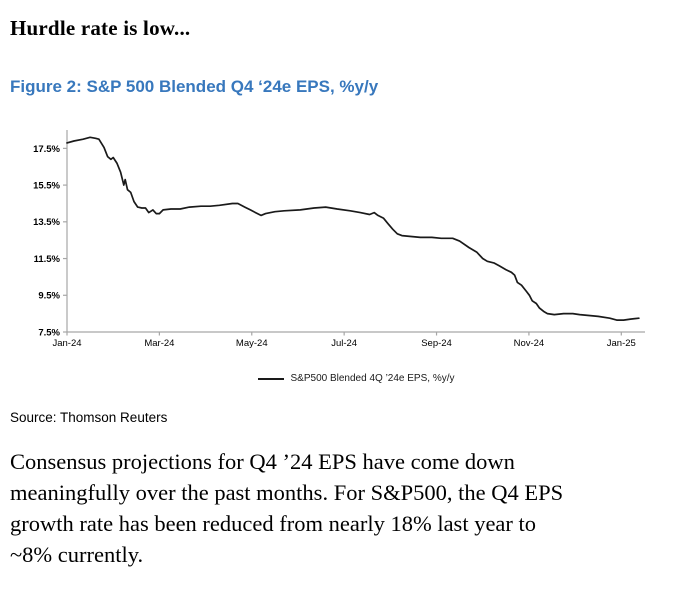 The image size is (700, 604). What do you see at coordinates (372, 378) in the screenshot?
I see `legend-series-label: S&P500 Blended 4Q ’24e EPS, %y/y` at bounding box center [372, 378].